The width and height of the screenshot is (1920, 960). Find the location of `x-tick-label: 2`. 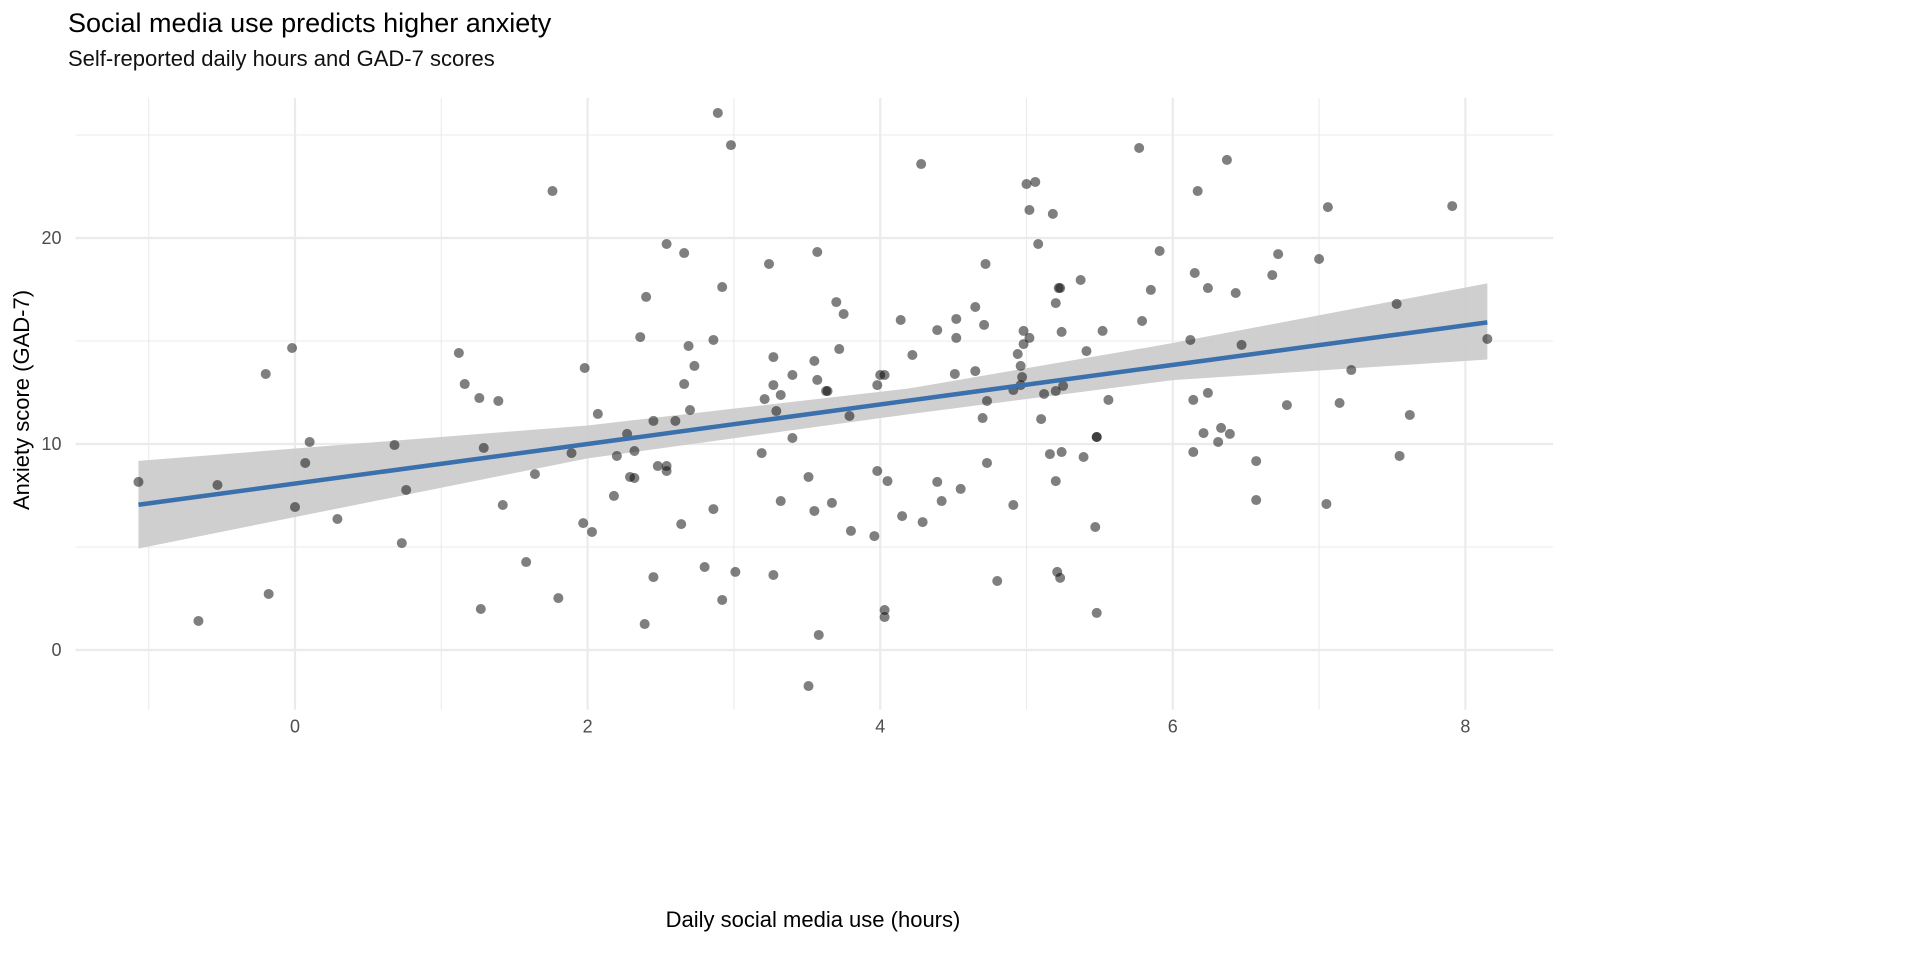

x-tick-label: 2 is located at coordinates (588, 727).